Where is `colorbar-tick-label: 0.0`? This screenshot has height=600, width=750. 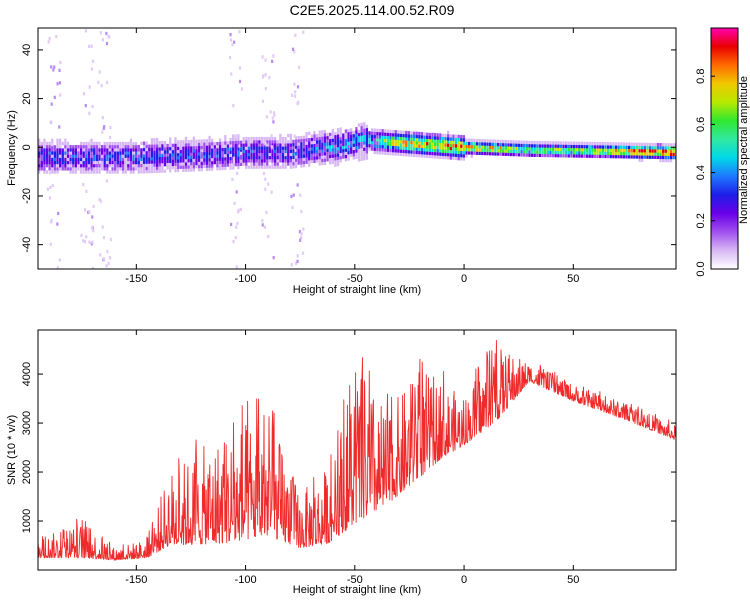 colorbar-tick-label: 0.0 is located at coordinates (701, 268).